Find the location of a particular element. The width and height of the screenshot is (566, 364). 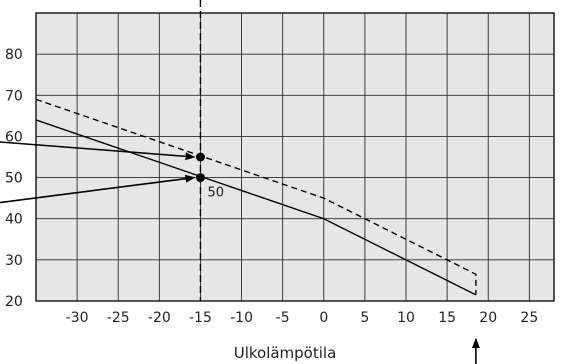

x-tick-label: -15 is located at coordinates (200, 318).